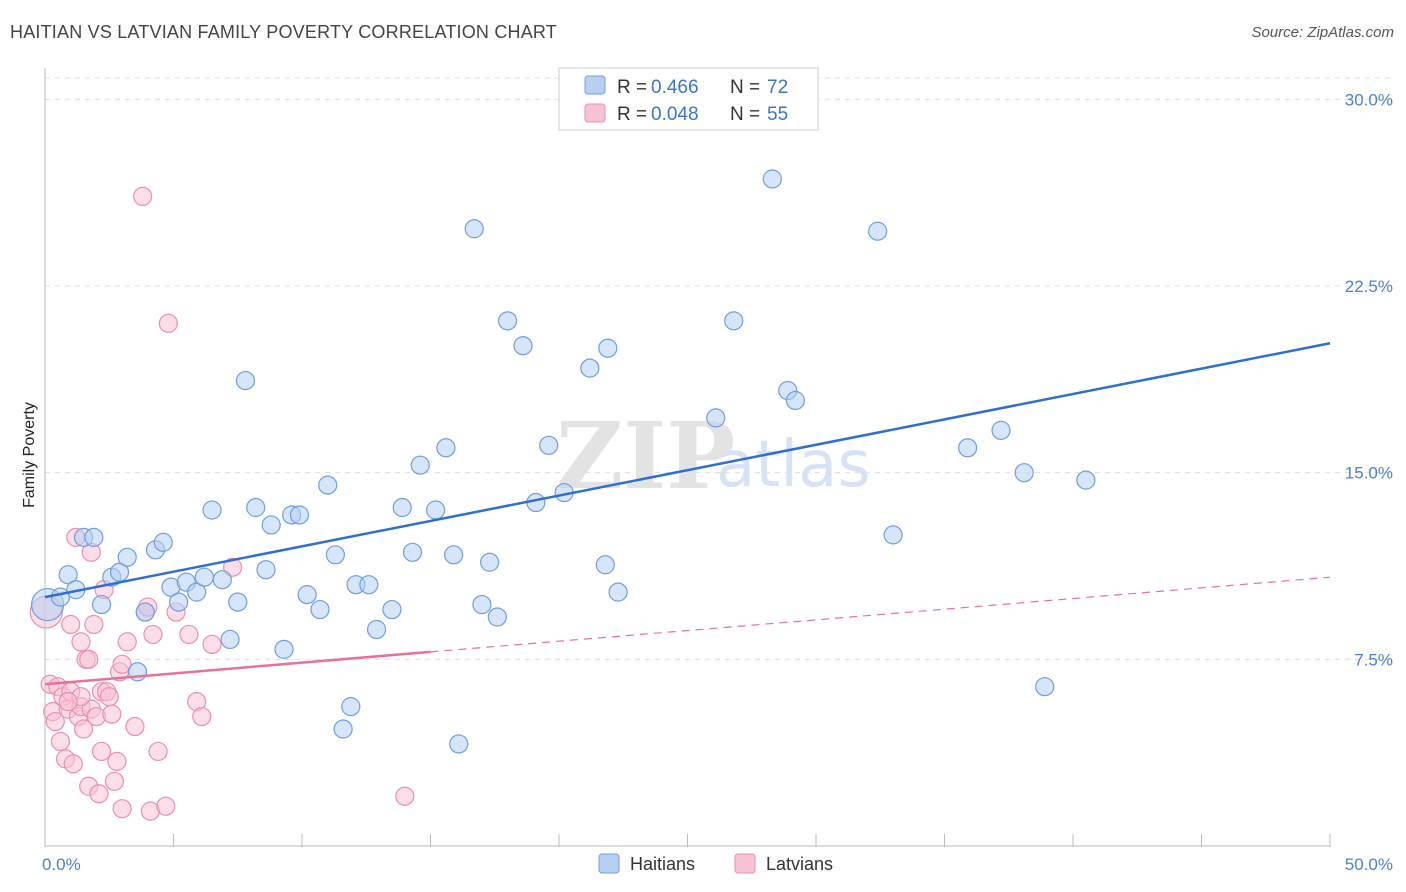  Describe the element at coordinates (632, 114) in the screenshot. I see `legend-r-label-latvians: R =` at that location.